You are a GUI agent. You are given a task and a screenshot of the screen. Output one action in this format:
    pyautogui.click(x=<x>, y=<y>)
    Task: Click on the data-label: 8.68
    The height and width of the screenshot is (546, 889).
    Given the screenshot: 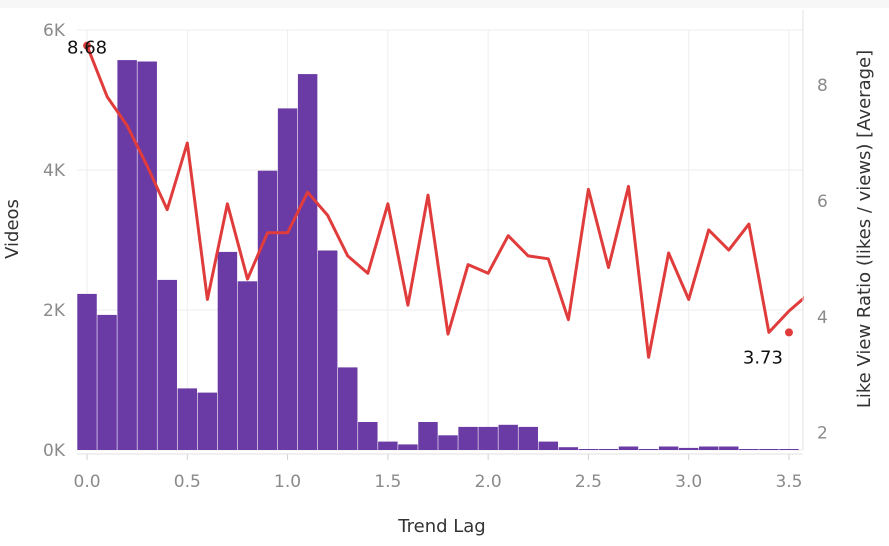 What is the action you would take?
    pyautogui.click(x=87, y=48)
    